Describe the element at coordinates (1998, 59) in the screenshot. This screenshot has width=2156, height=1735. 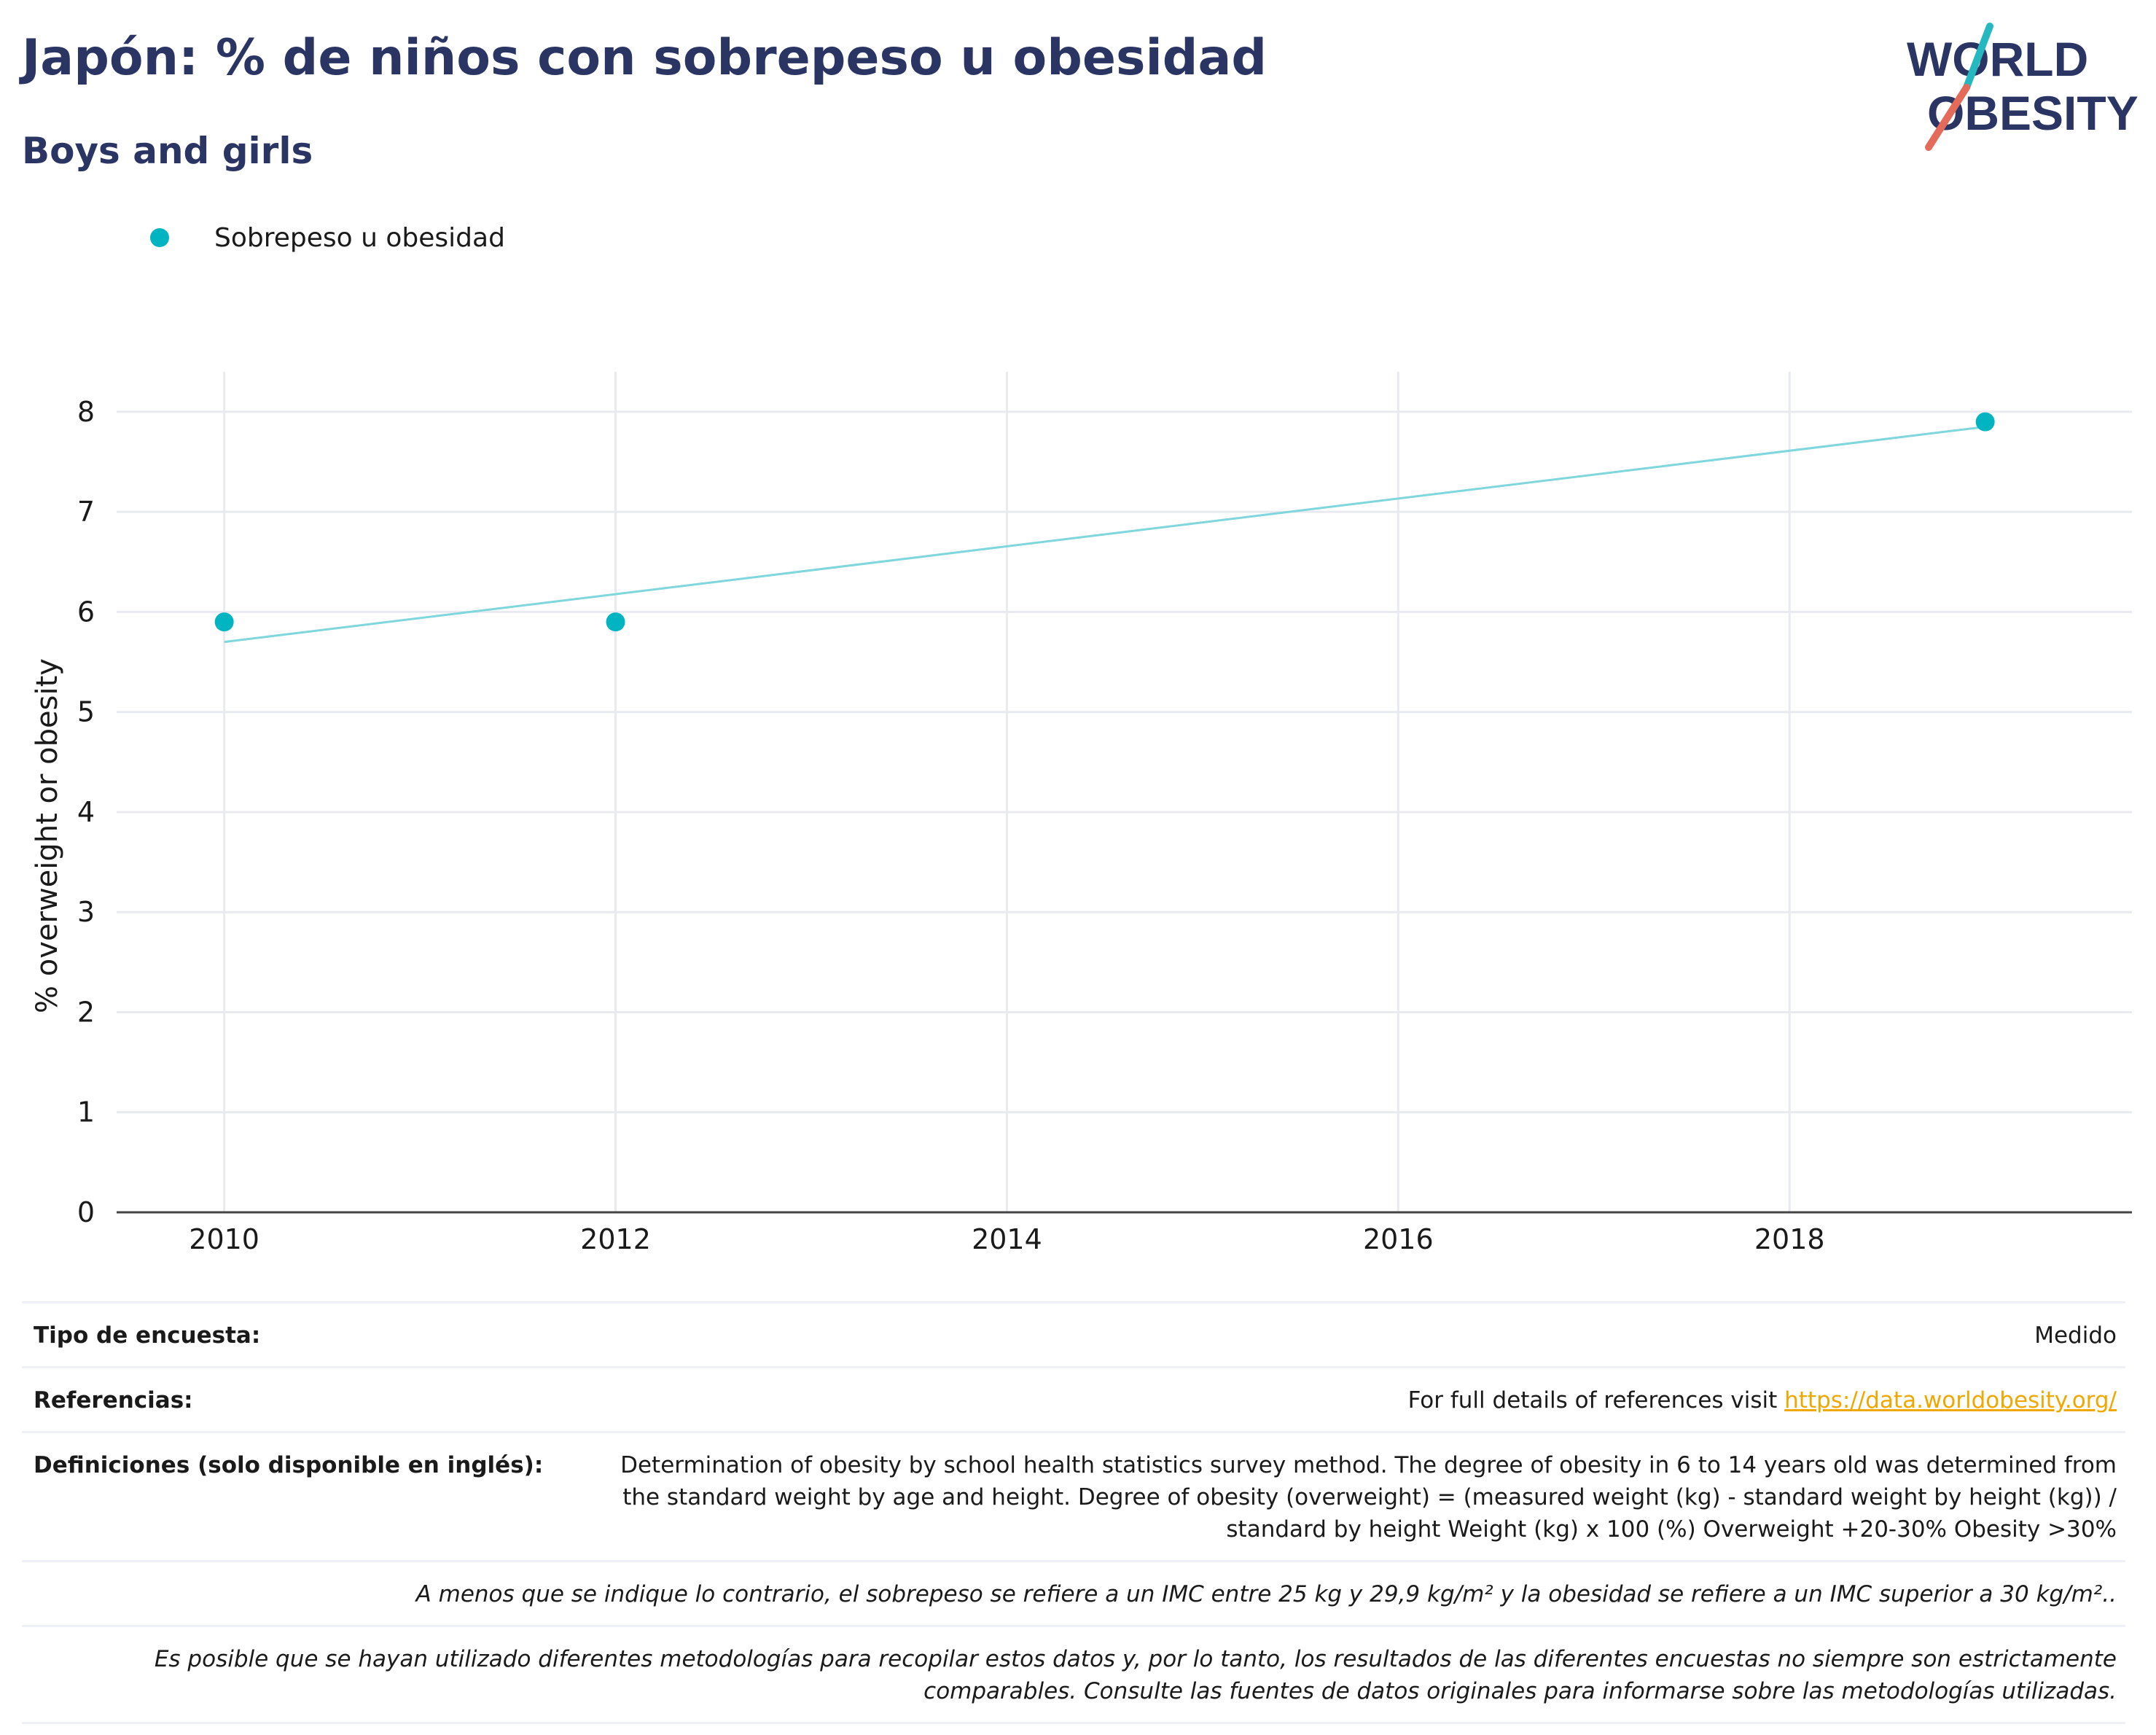
I see `logo-line-1: WORLD` at that location.